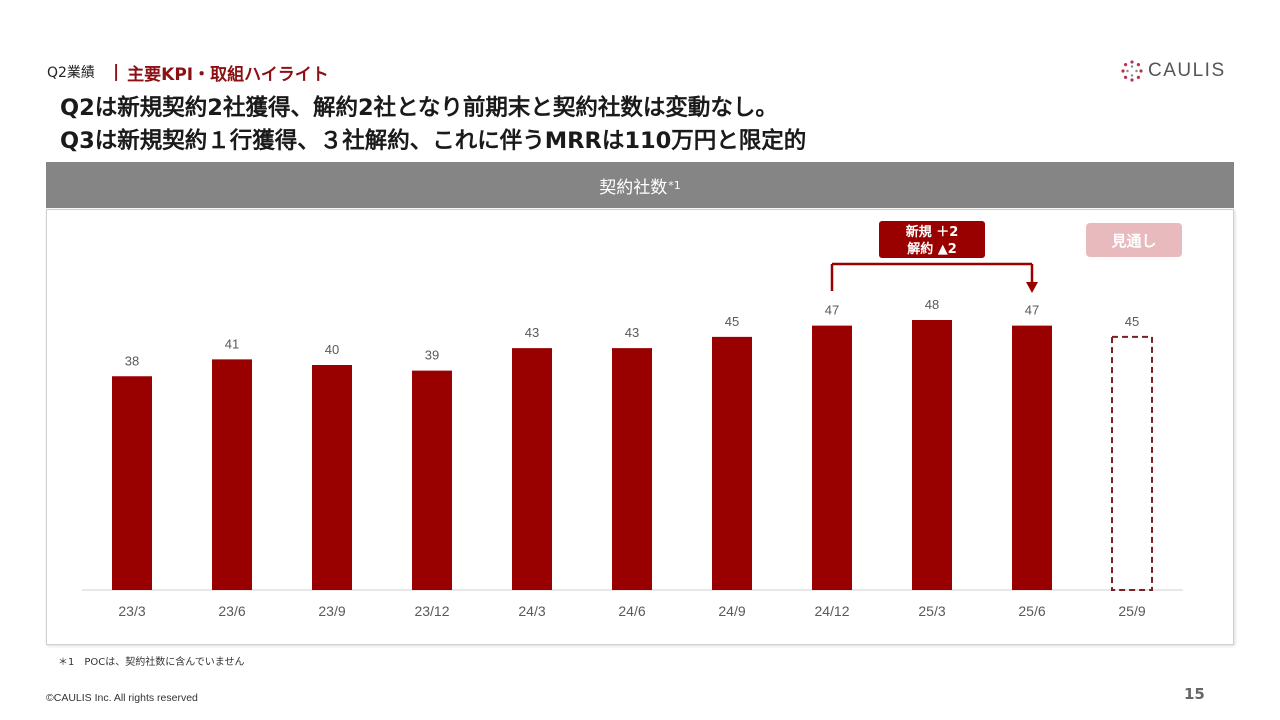 The height and width of the screenshot is (720, 1280). What do you see at coordinates (932, 232) in the screenshot?
I see `annotation-new-text: 新規 ＋2` at bounding box center [932, 232].